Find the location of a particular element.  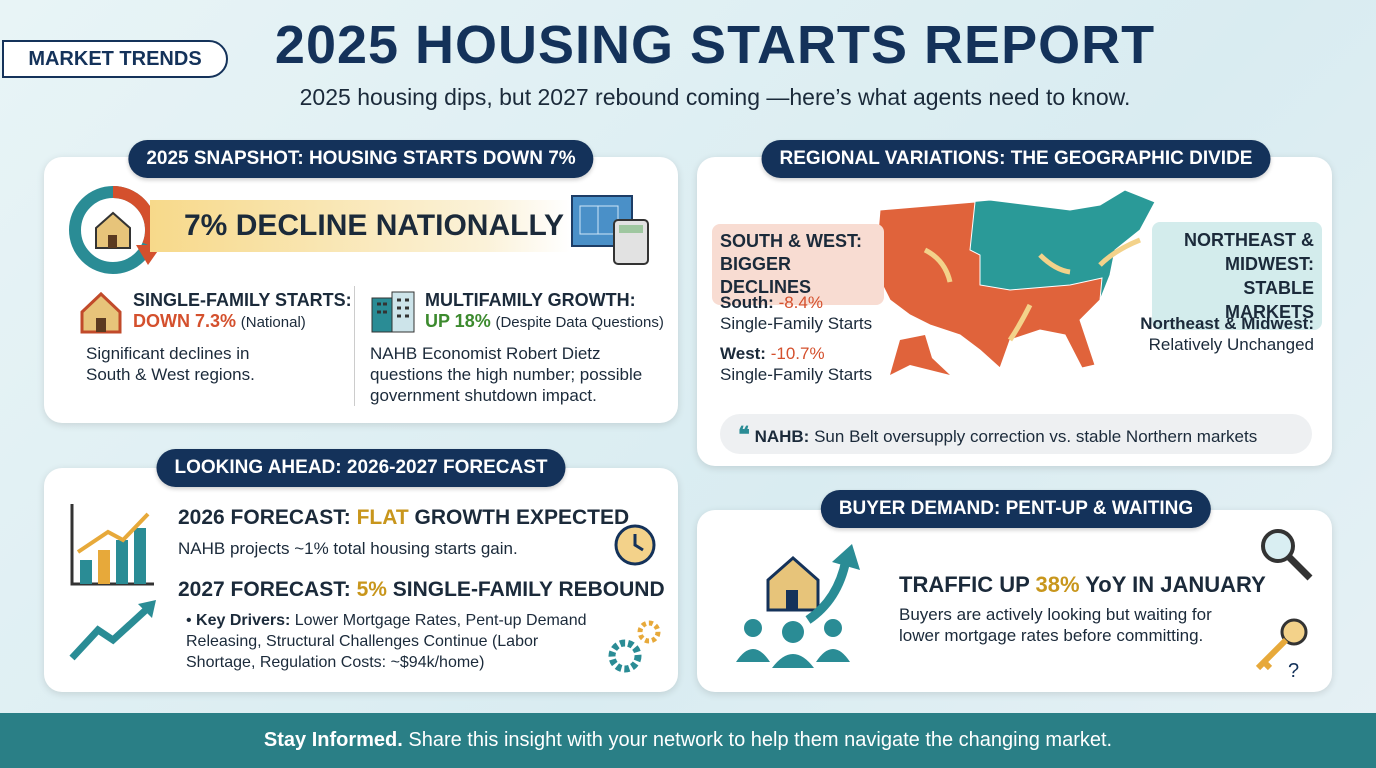

f-suffix: SINGLE-FAMILY REBOUND is located at coordinates (528, 589).